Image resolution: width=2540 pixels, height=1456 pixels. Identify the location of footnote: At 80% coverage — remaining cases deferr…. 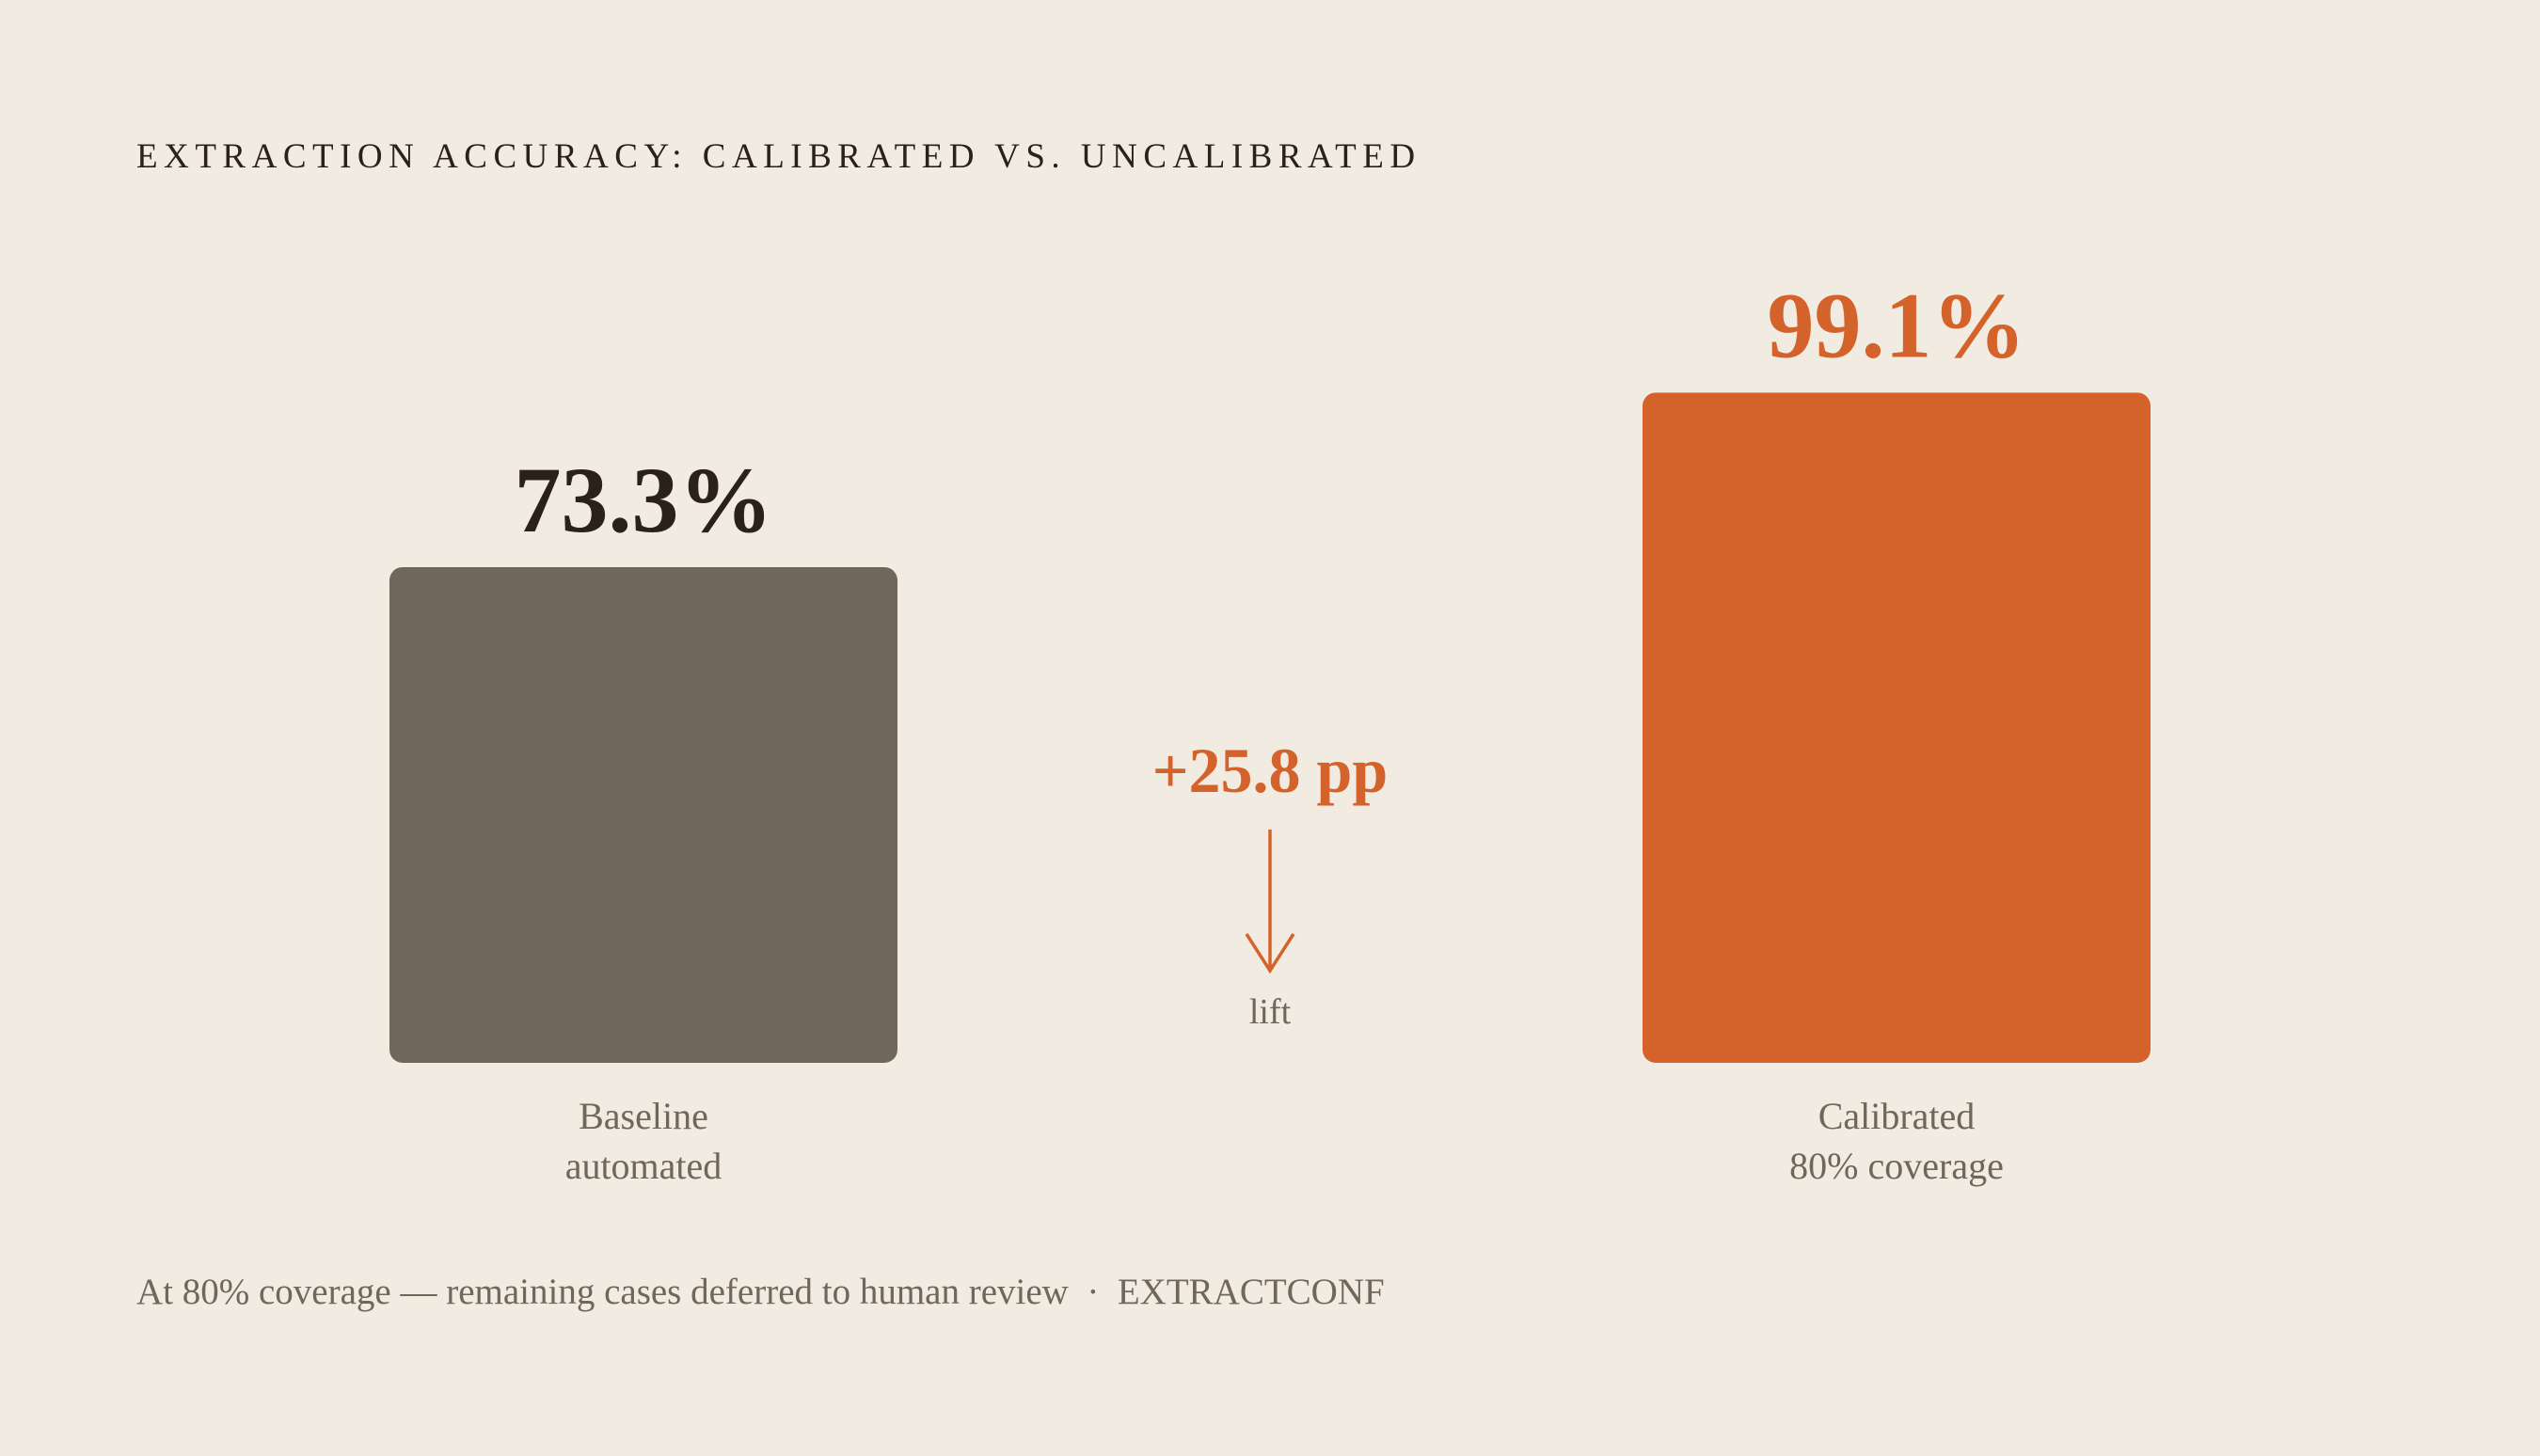
(761, 1292).